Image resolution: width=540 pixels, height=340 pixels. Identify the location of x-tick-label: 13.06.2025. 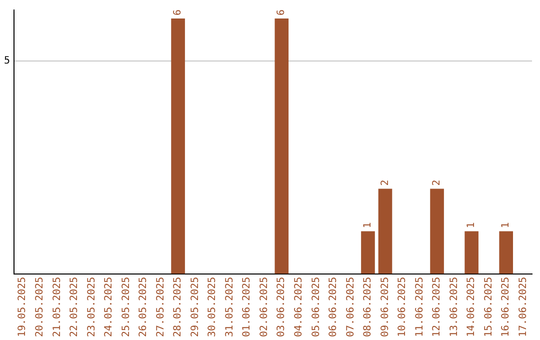
(454, 307).